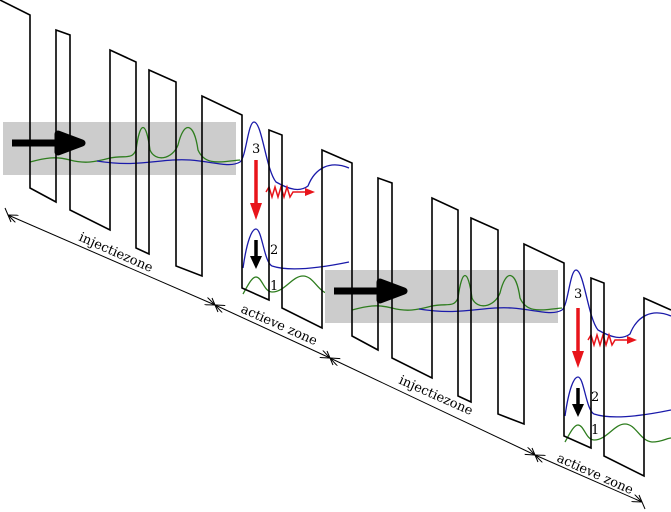 The height and width of the screenshot is (512, 671). I want to click on level-3-label-2: 3, so click(578, 294).